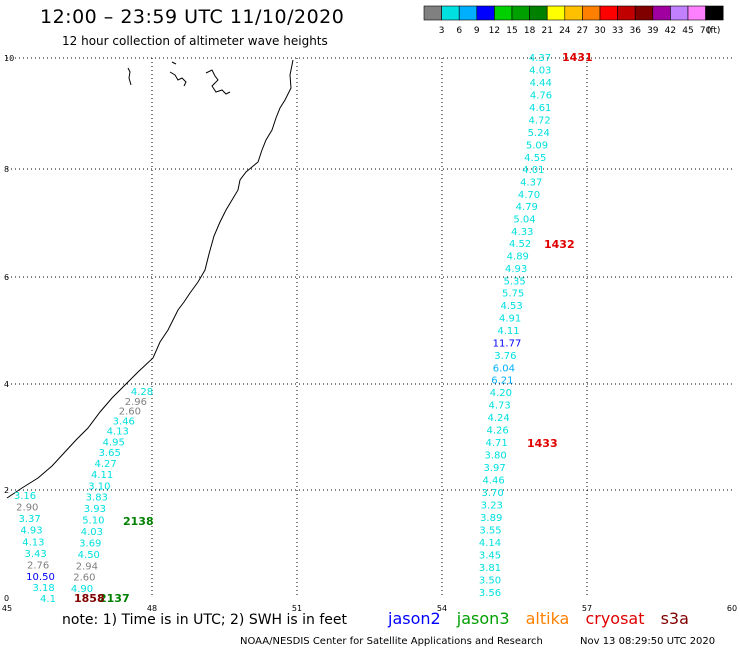 The height and width of the screenshot is (650, 740). I want to click on wave-height-label: 4.28, so click(142, 392).